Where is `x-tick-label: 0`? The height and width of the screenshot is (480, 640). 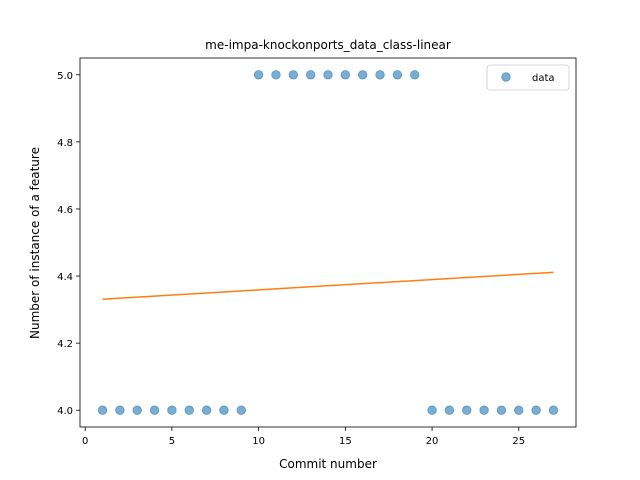
x-tick-label: 0 is located at coordinates (85, 441).